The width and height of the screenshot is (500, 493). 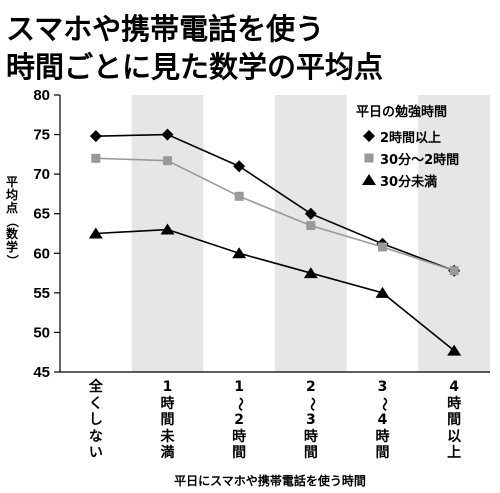 I want to click on y-tick-label: 50, so click(x=41, y=332).